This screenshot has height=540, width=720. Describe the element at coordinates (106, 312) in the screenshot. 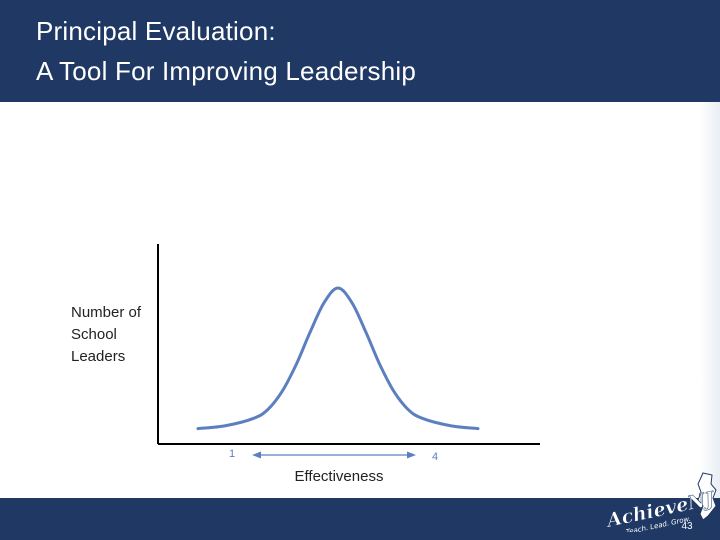

I see `y-axis-label-line-1: Number of` at that location.